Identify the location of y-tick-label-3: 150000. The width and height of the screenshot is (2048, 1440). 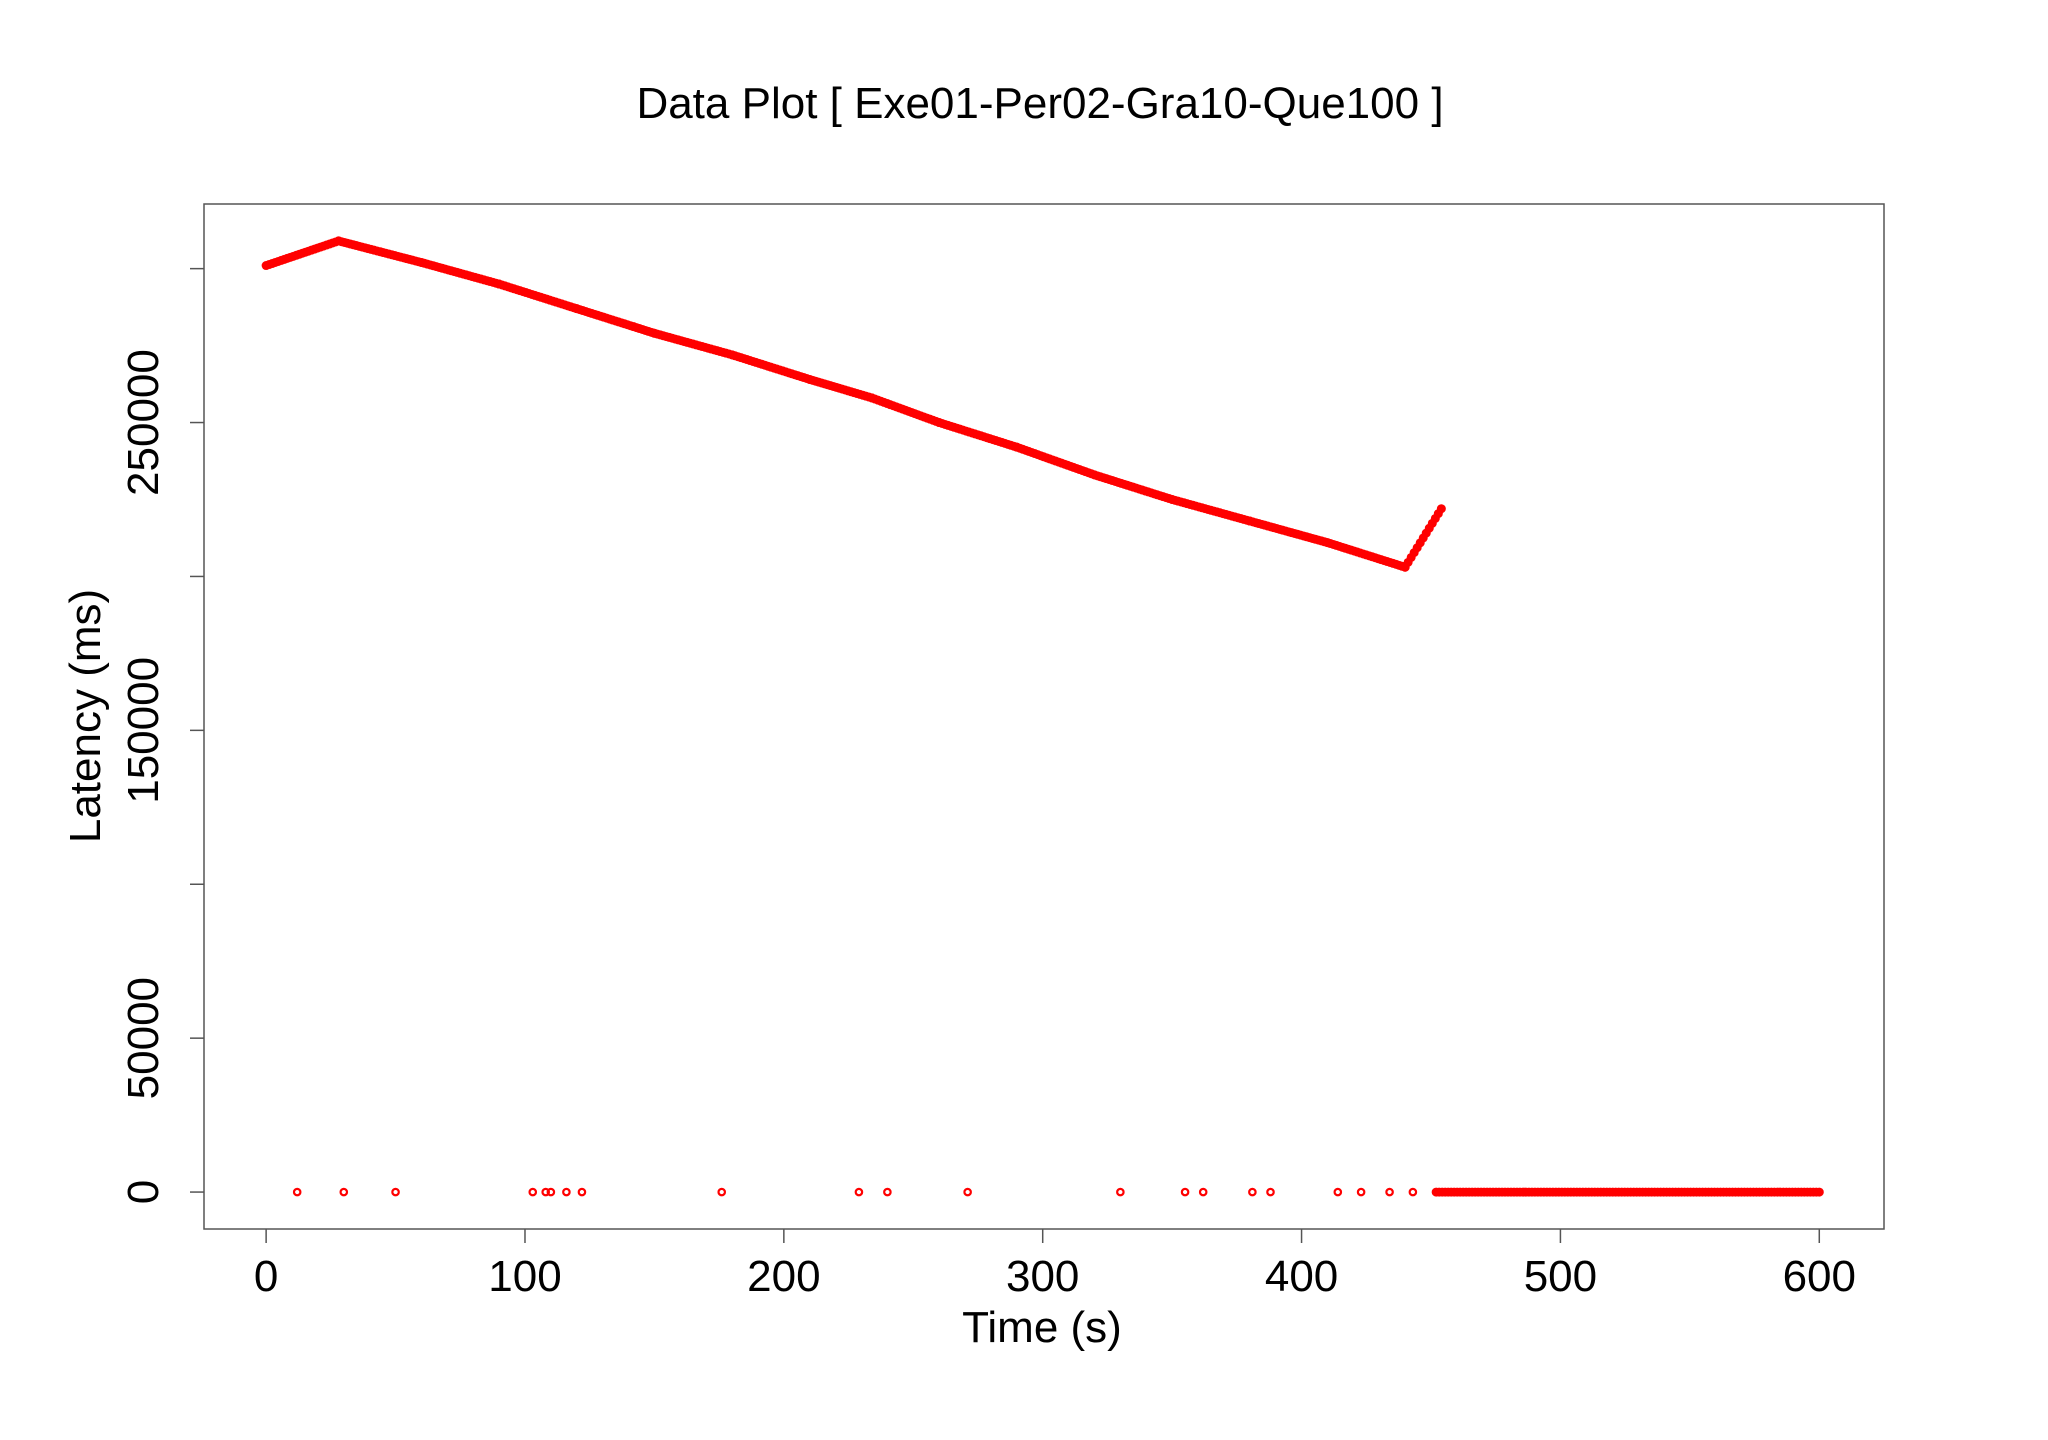
(143, 730).